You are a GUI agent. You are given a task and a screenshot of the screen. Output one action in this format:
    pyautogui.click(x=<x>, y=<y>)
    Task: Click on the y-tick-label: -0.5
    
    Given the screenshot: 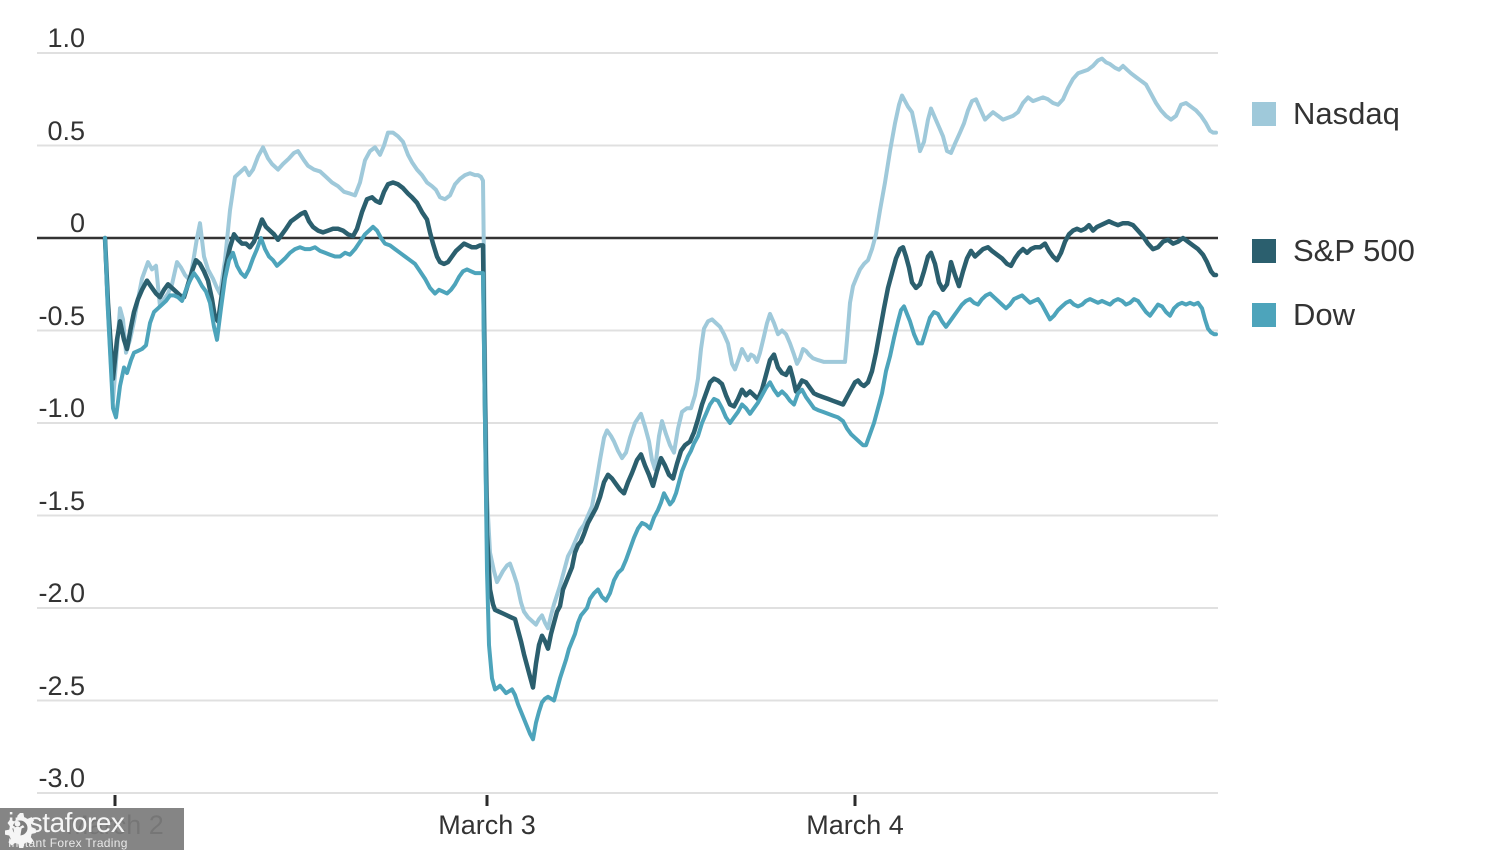 What is the action you would take?
    pyautogui.click(x=61, y=315)
    